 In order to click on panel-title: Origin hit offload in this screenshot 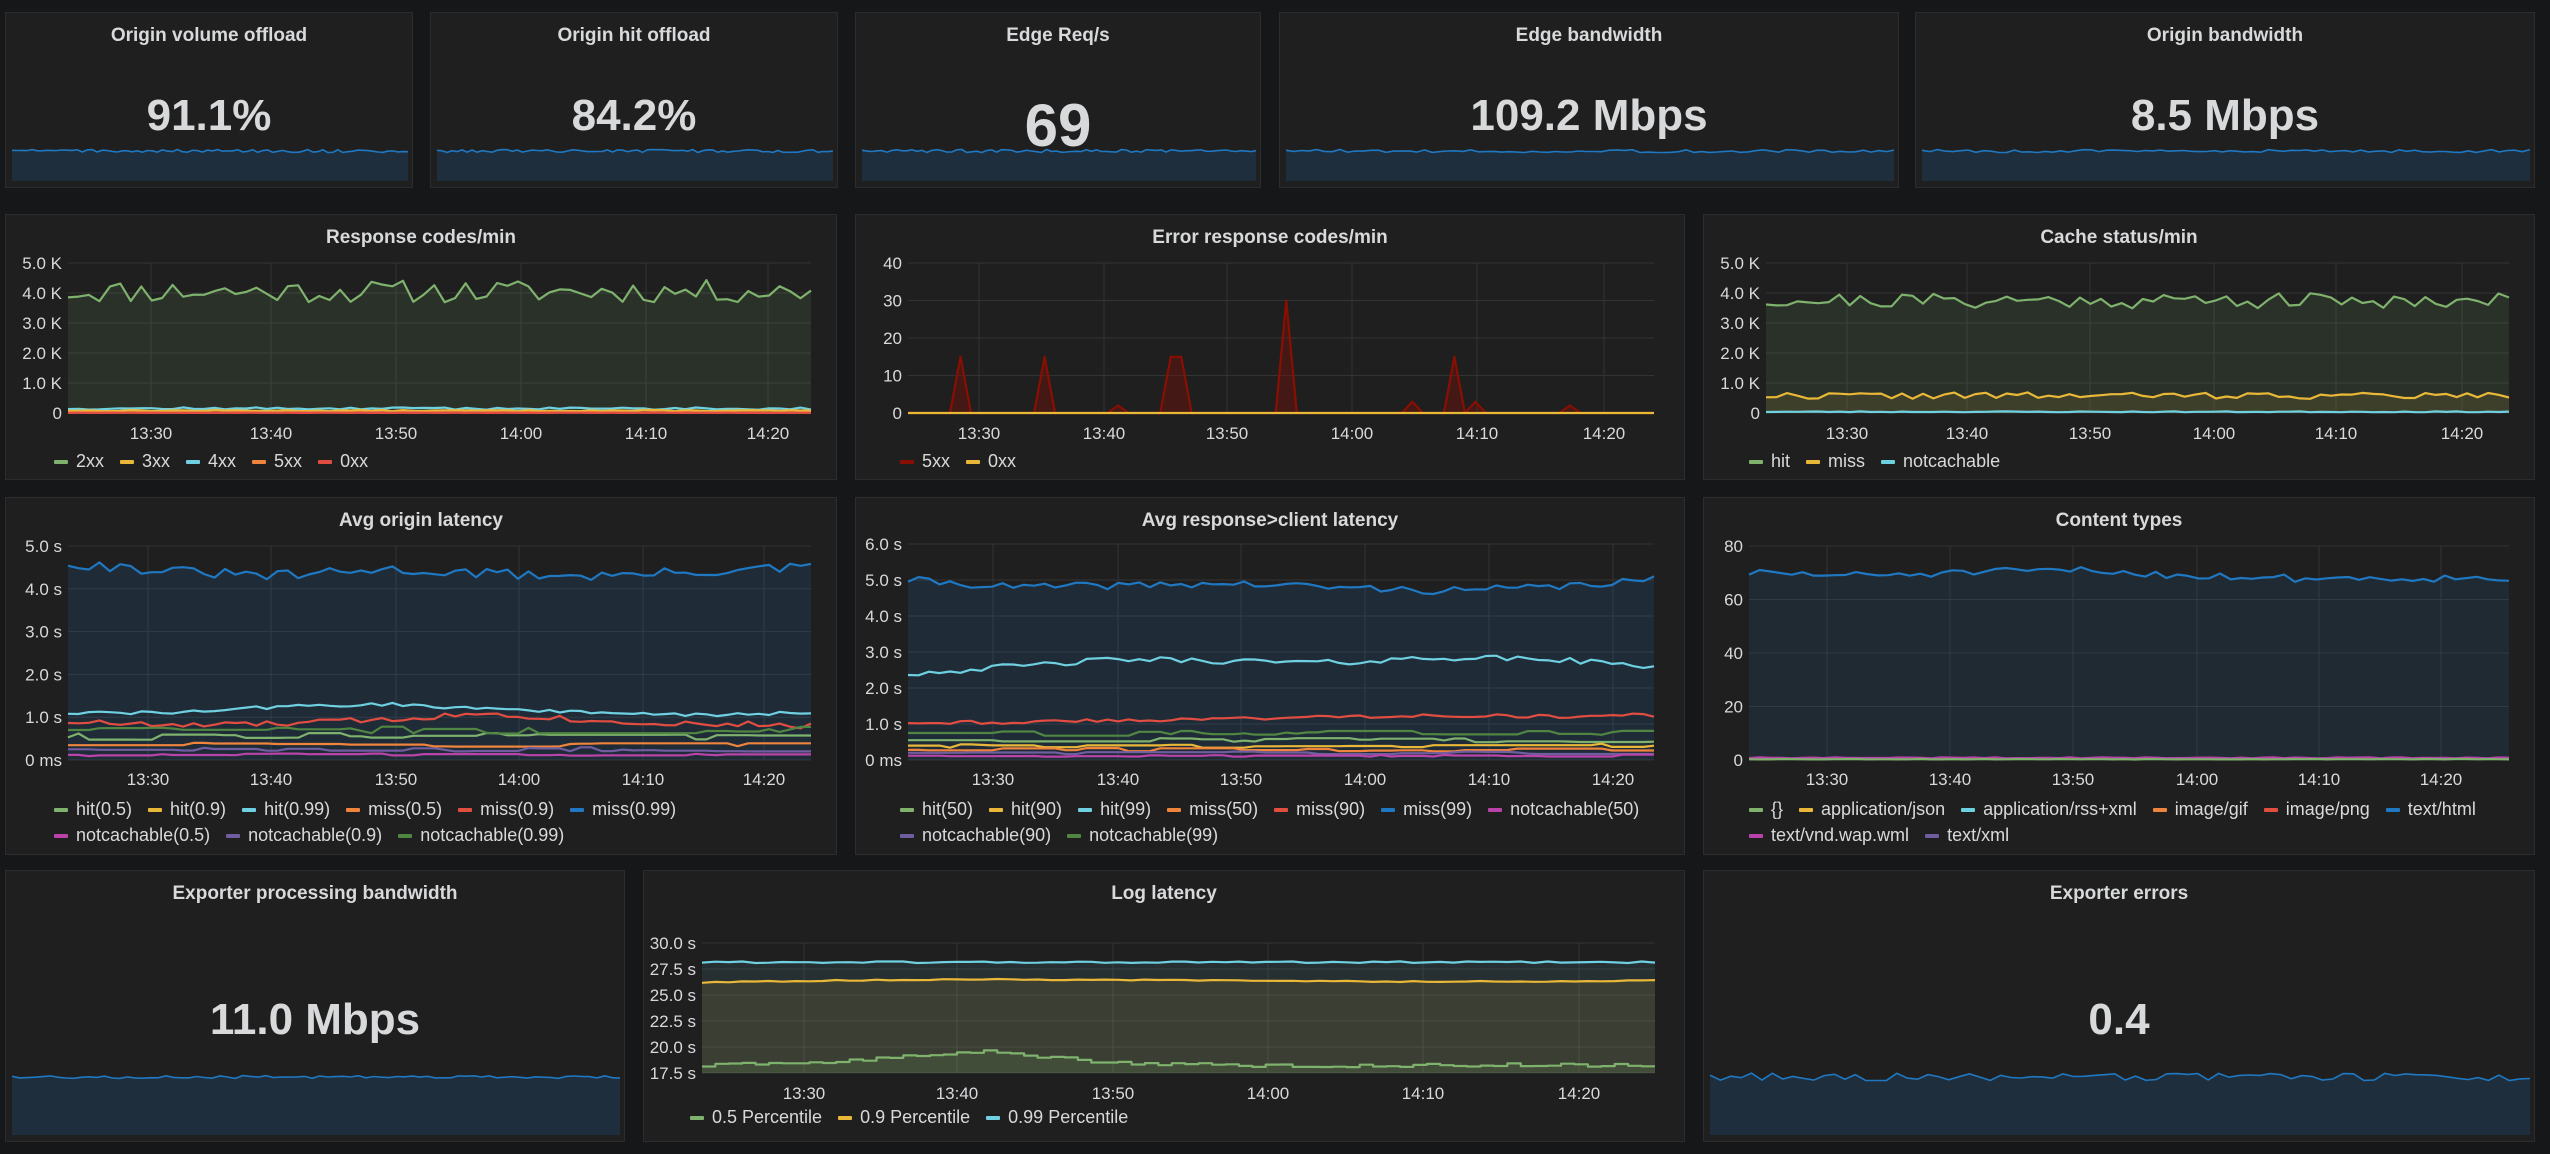, I will do `click(634, 35)`.